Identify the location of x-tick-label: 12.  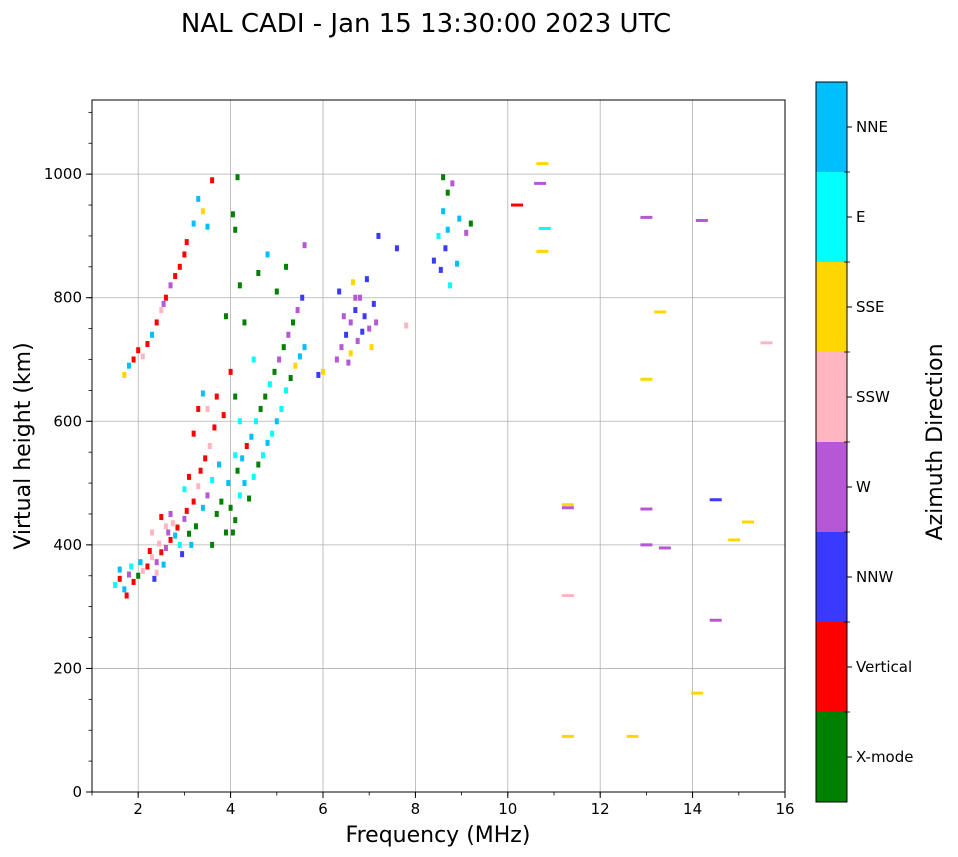
(600, 809).